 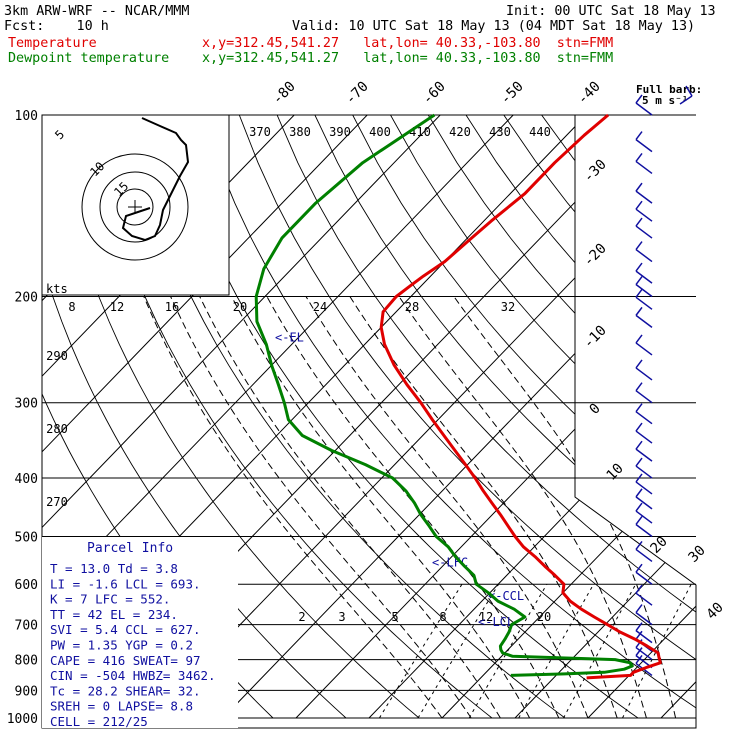 What do you see at coordinates (508, 307) in the screenshot?
I see `hodograph-speed-label: 32` at bounding box center [508, 307].